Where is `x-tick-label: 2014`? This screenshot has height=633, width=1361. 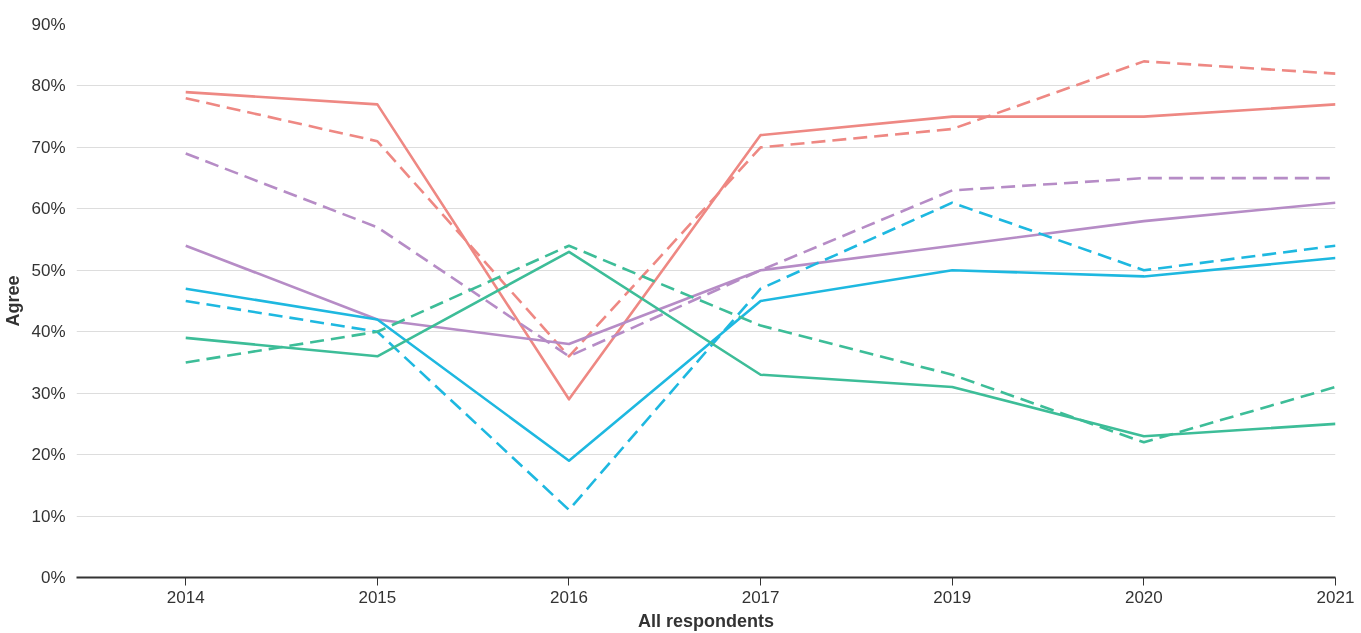
x-tick-label: 2014 is located at coordinates (185, 597).